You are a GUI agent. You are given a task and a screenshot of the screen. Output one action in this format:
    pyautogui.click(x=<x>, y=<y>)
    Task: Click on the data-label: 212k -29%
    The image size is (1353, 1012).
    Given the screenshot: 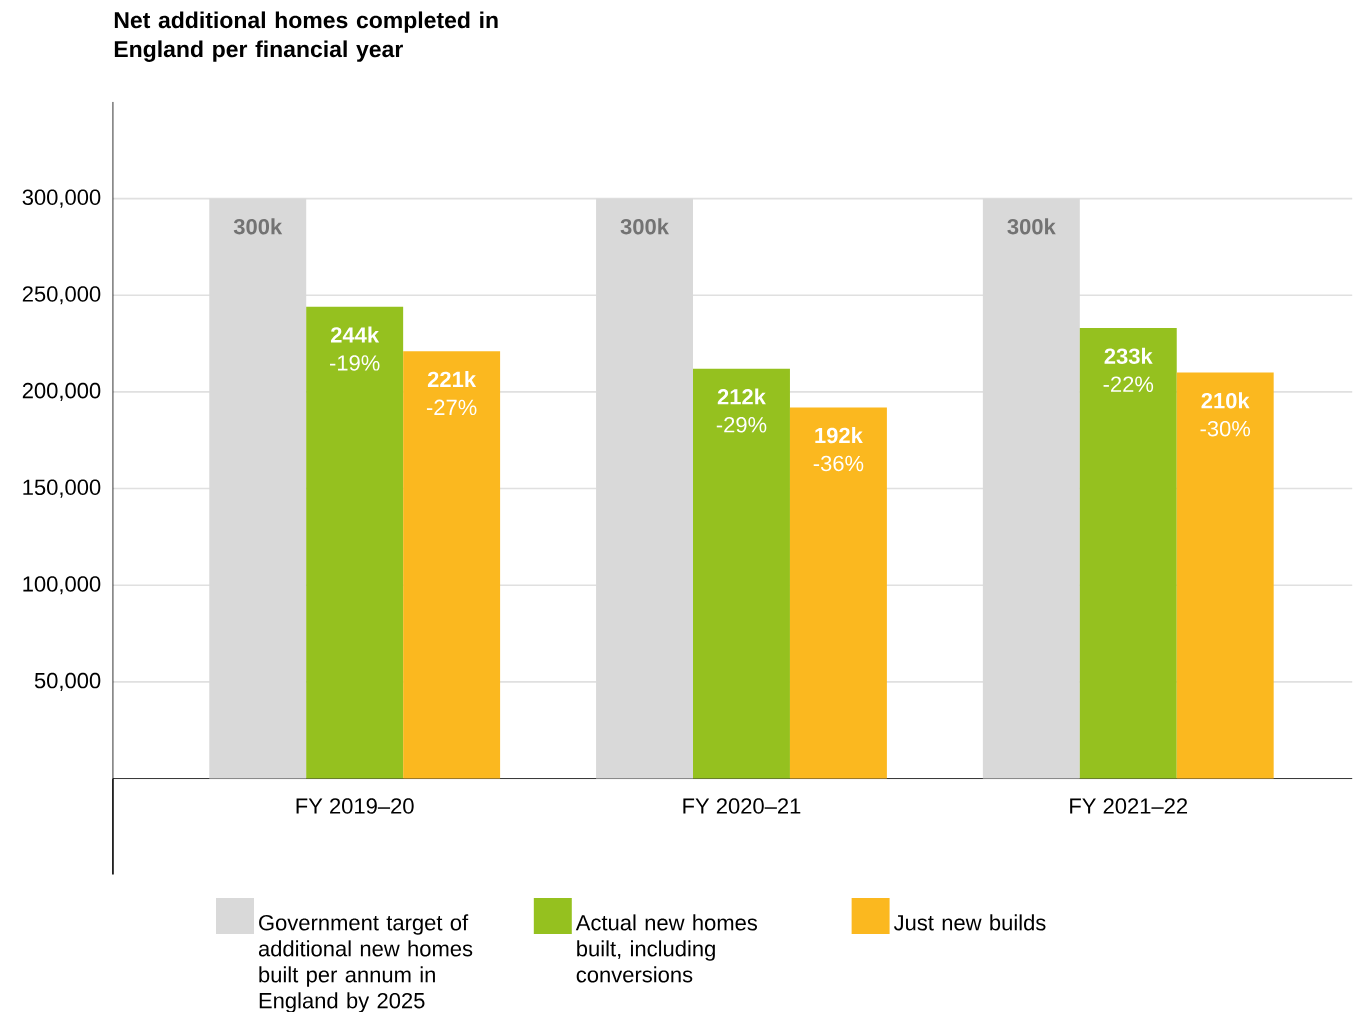 What is the action you would take?
    pyautogui.click(x=741, y=410)
    